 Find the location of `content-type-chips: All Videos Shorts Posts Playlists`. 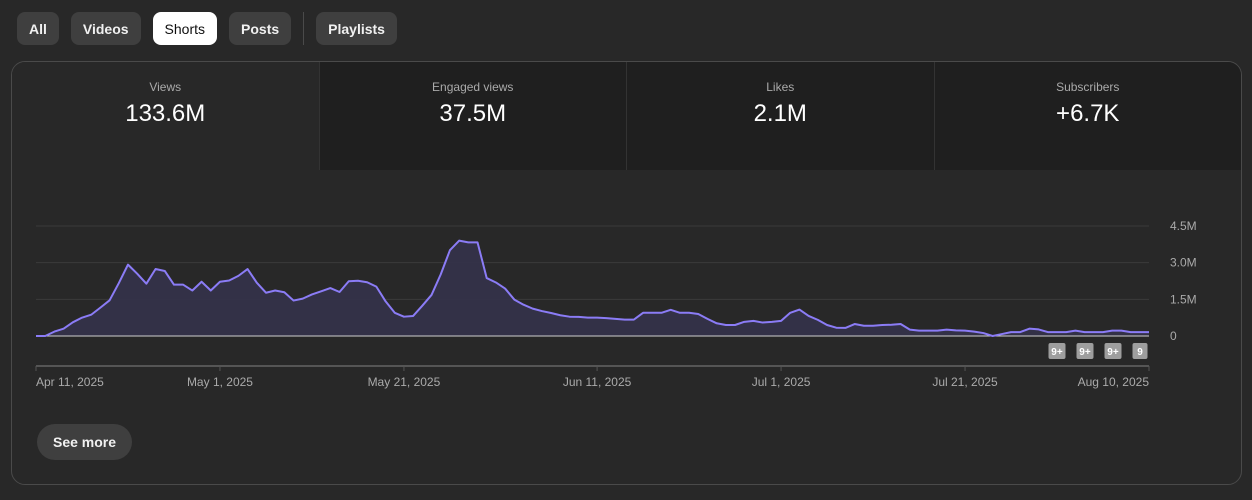

content-type-chips: All Videos Shorts Posts Playlists is located at coordinates (207, 28).